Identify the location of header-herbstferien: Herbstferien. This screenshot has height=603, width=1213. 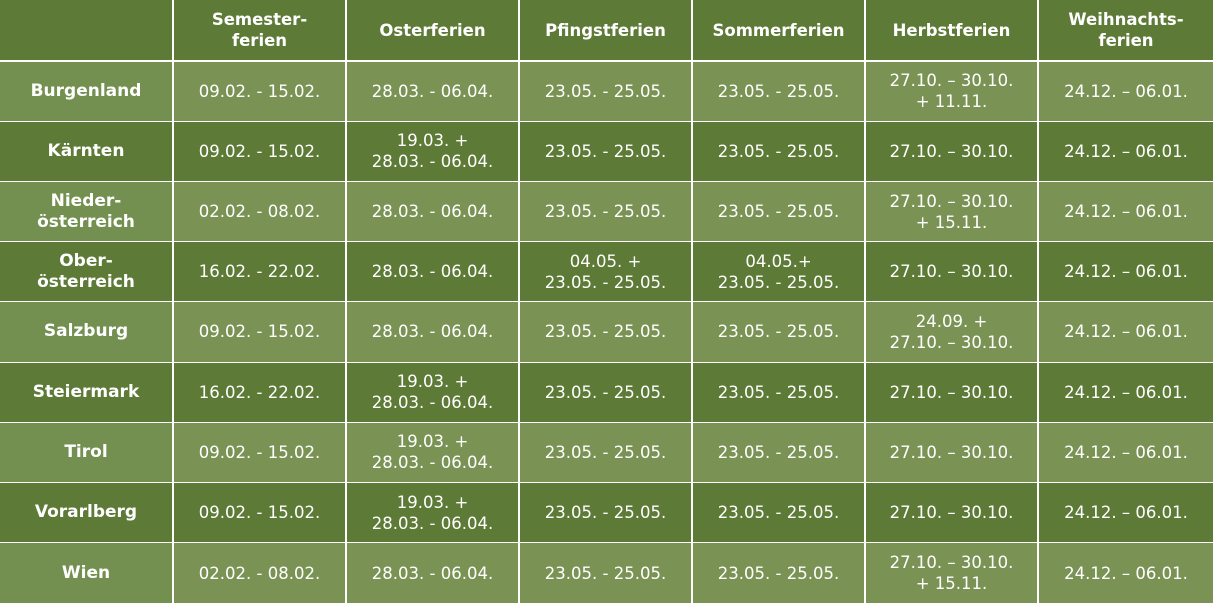
(951, 31).